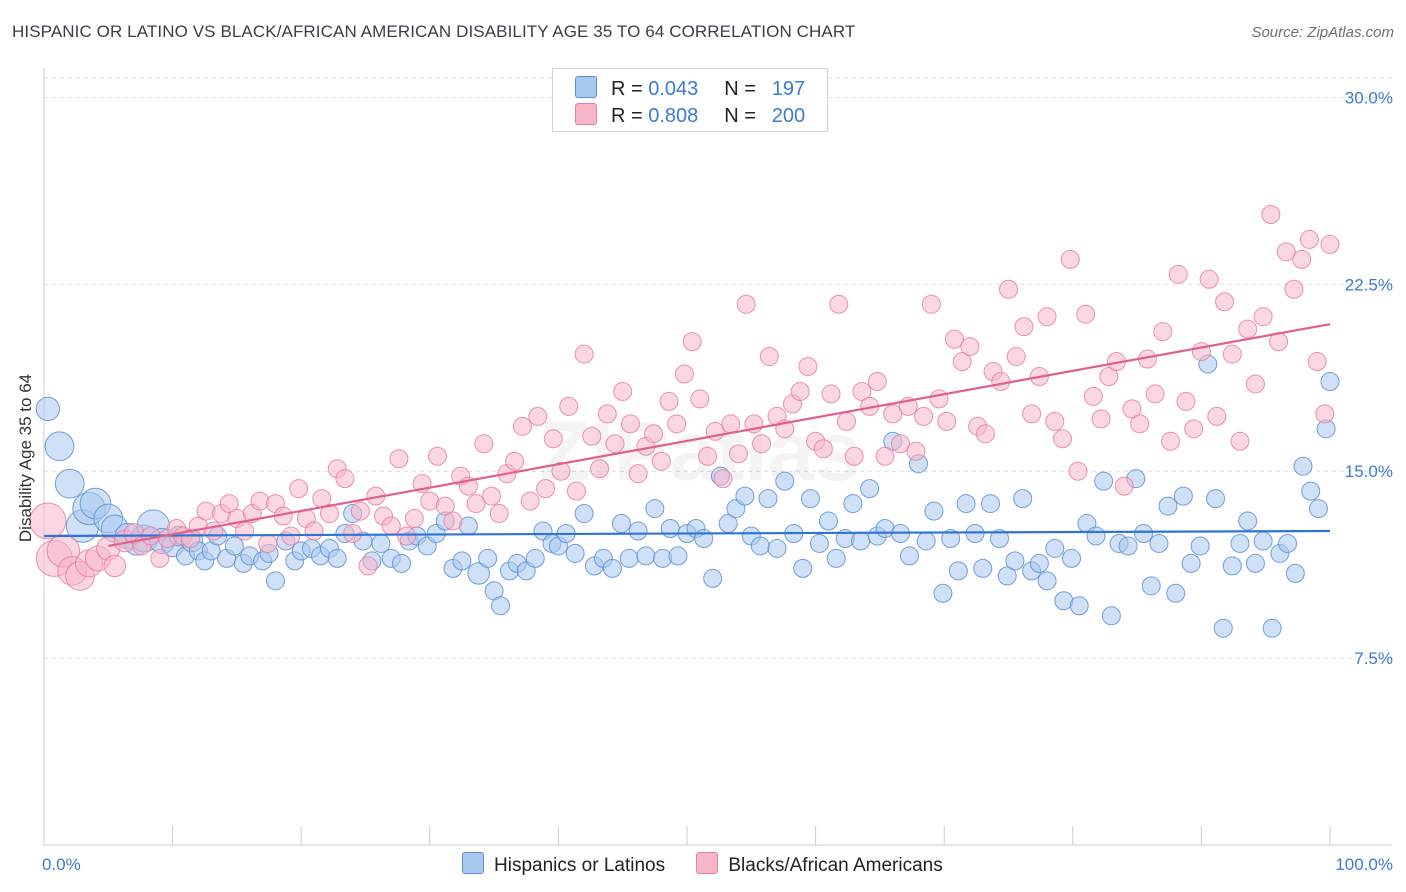 The height and width of the screenshot is (892, 1406). Describe the element at coordinates (819, 864) in the screenshot. I see `bottom-legend-blacks: Blacks/African Americans` at that location.